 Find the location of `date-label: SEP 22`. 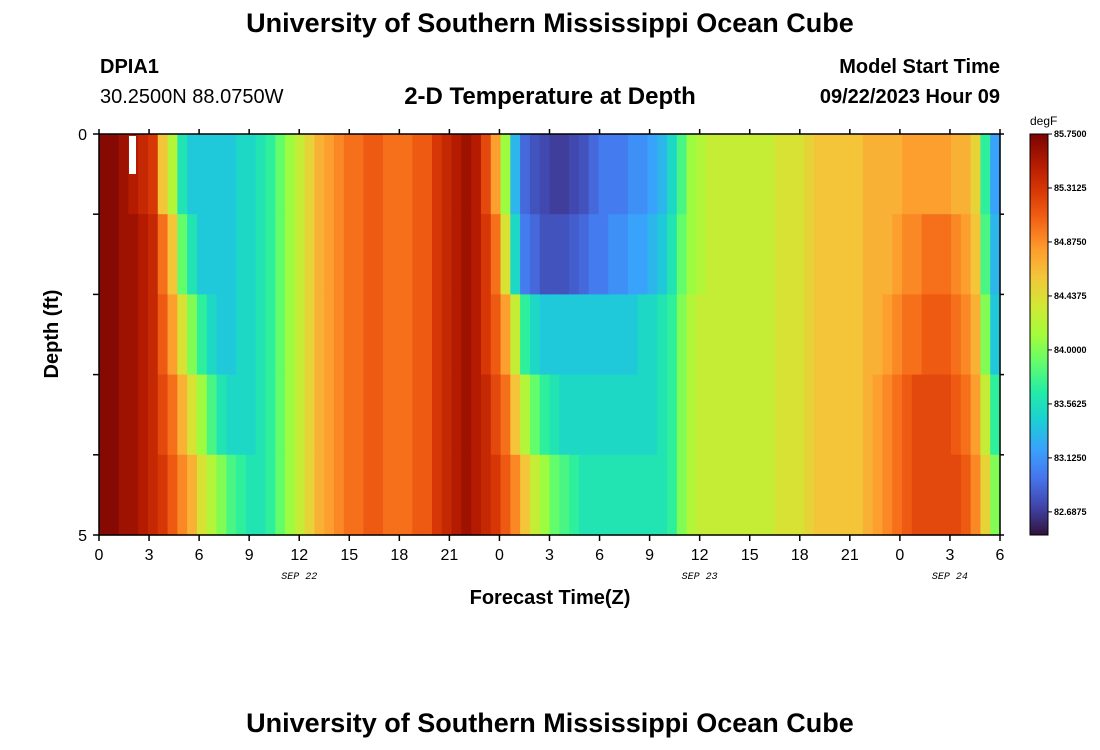

date-label: SEP 22 is located at coordinates (299, 577).